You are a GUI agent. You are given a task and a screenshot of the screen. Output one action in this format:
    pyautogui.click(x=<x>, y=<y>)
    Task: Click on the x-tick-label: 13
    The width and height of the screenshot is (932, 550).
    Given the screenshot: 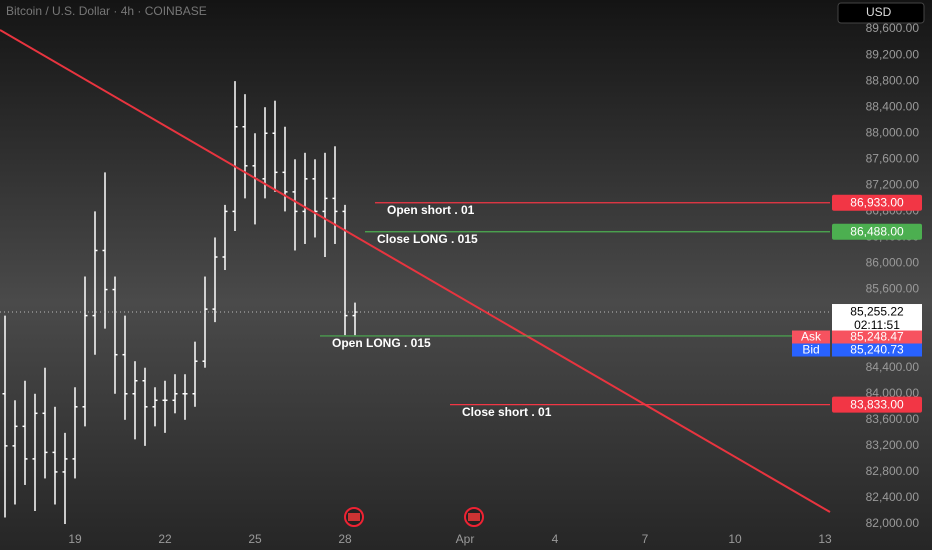 What is the action you would take?
    pyautogui.click(x=825, y=539)
    